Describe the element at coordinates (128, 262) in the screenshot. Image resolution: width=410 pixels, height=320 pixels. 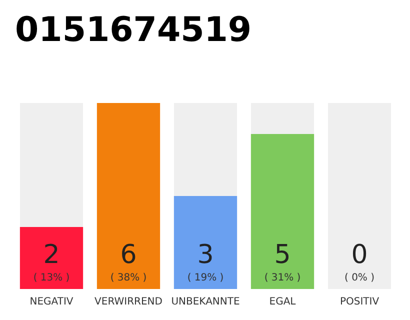
I see `data-label: 6 ( 38% )` at that location.